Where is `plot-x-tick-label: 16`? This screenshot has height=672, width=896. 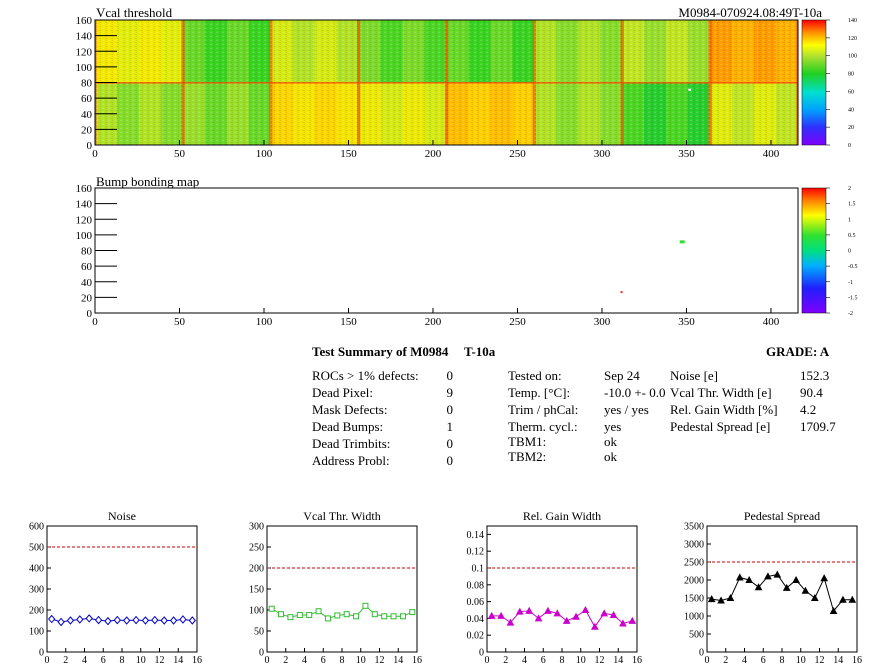
plot-x-tick-label: 16 is located at coordinates (637, 660).